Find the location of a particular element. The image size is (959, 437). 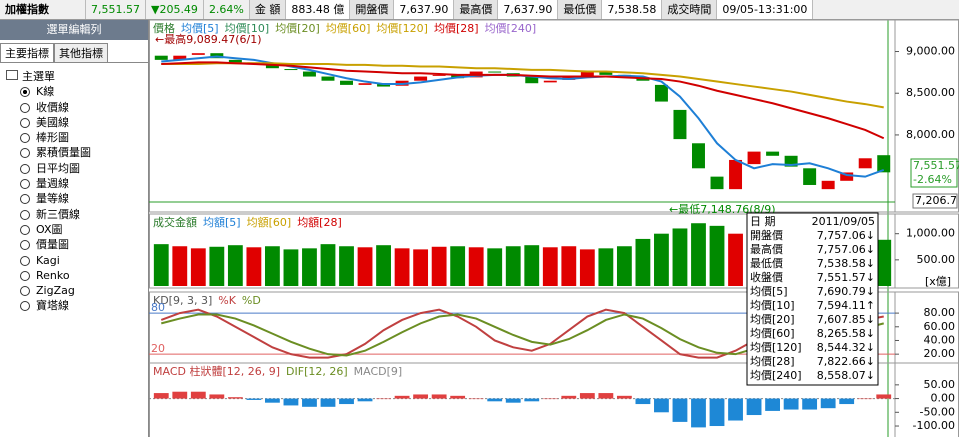

menu-item: 量等線 is located at coordinates (77, 198).